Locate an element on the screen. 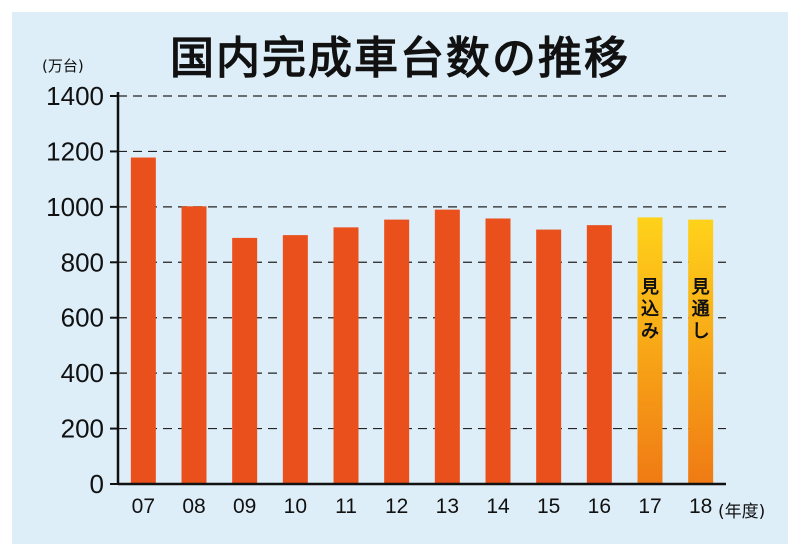  bar-note-char: 込 is located at coordinates (650, 309).